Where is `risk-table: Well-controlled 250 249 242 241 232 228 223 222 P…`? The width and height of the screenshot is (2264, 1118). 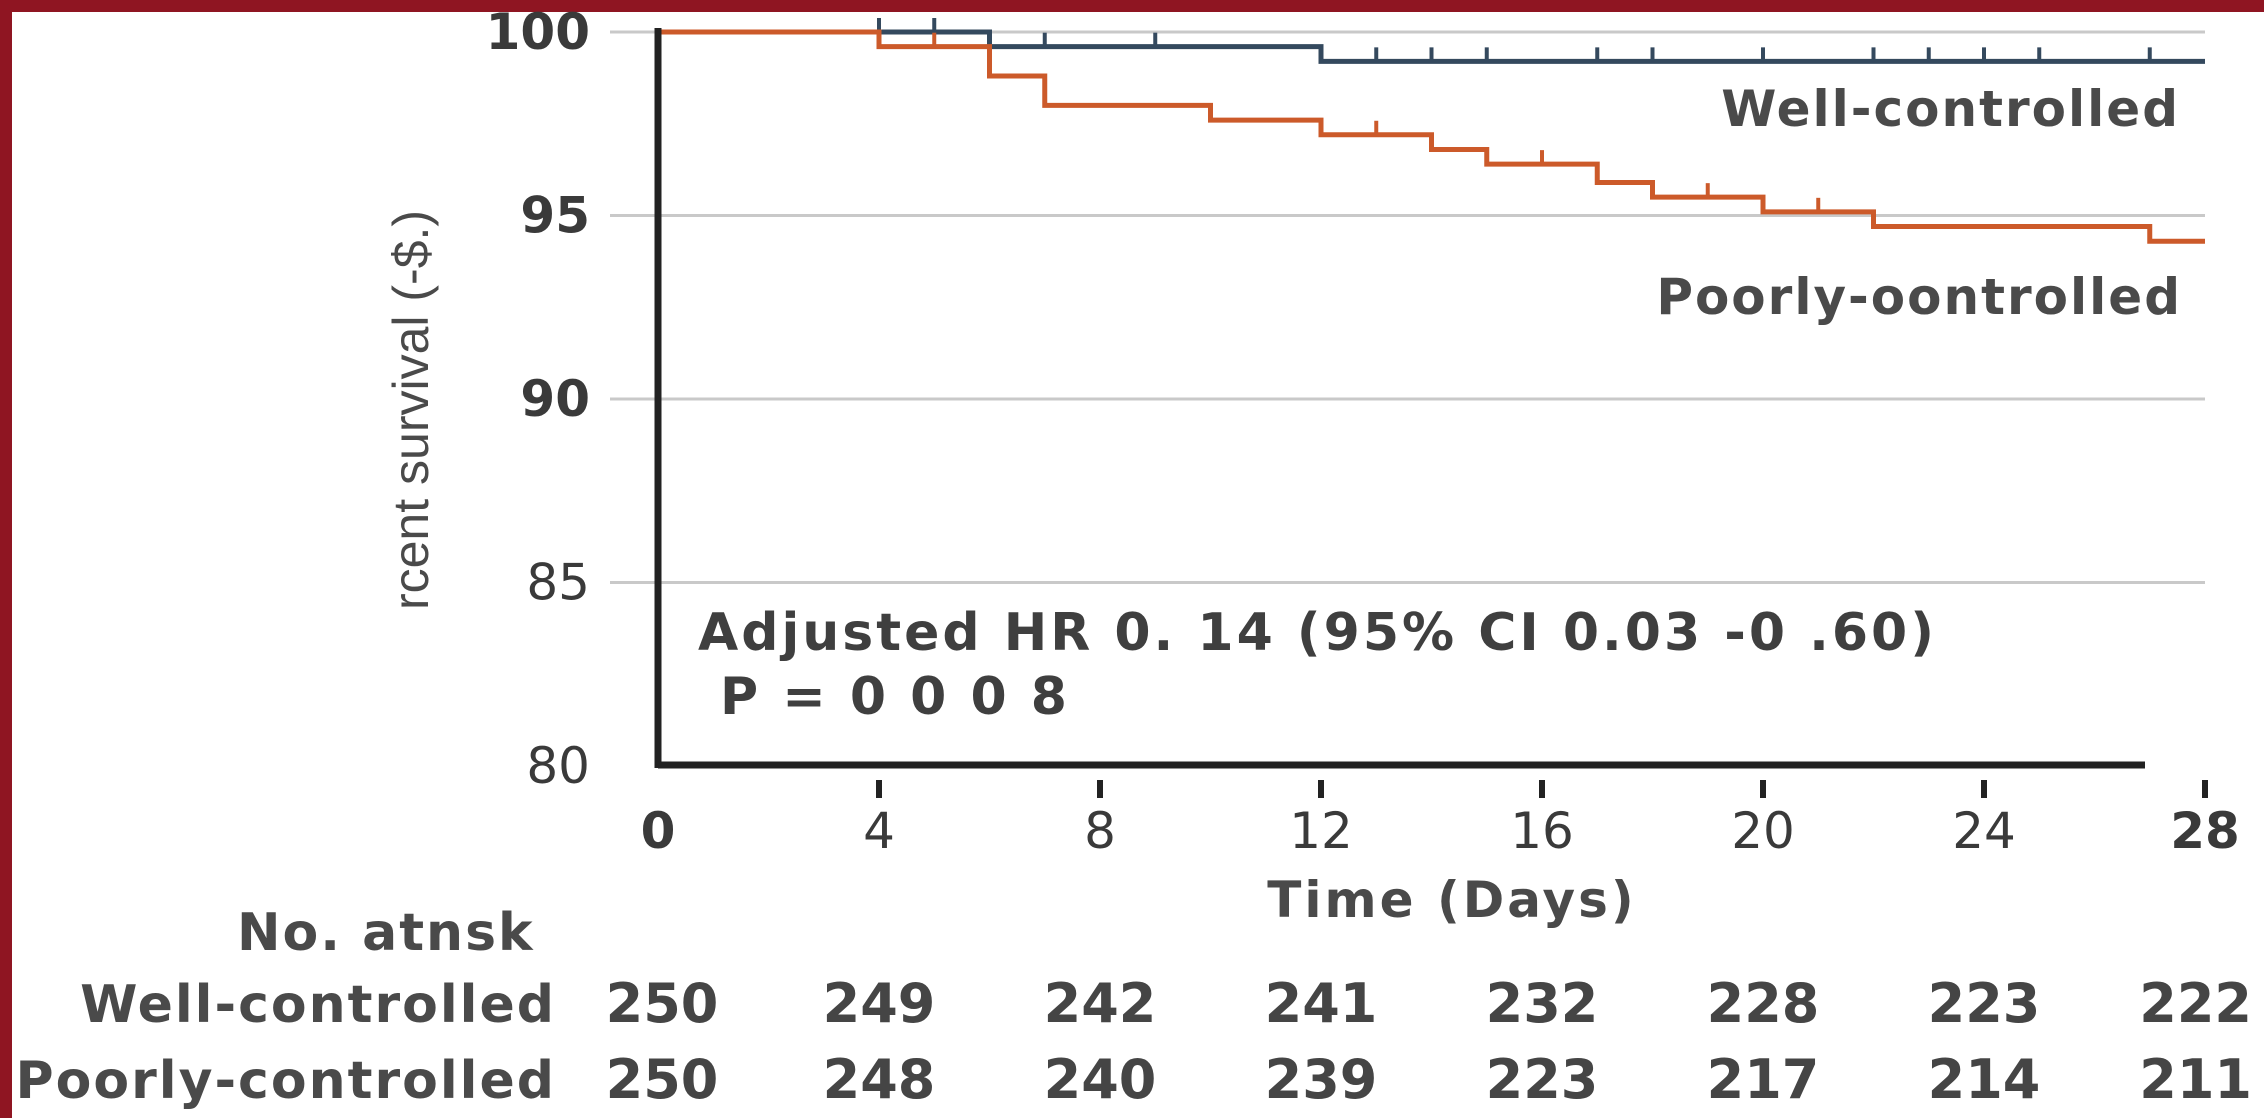 risk-table: Well-controlled 250 249 242 241 232 228 223 222 P… is located at coordinates (1134, 1041).